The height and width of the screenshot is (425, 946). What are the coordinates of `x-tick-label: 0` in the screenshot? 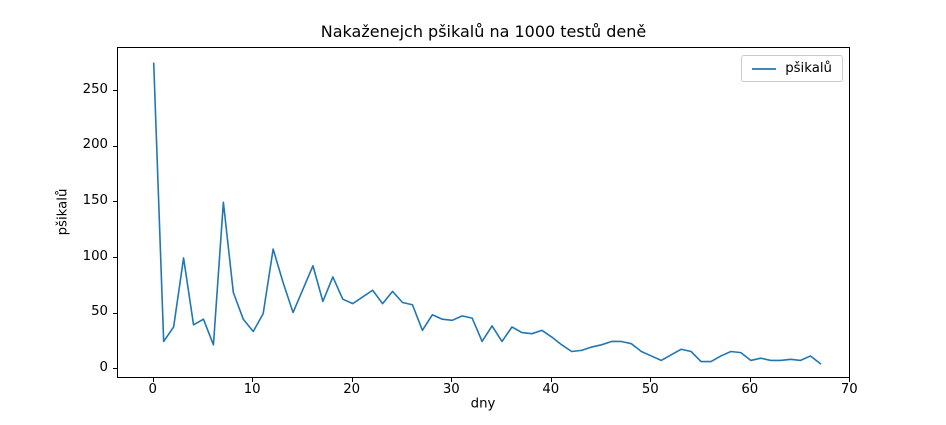 It's located at (152, 389).